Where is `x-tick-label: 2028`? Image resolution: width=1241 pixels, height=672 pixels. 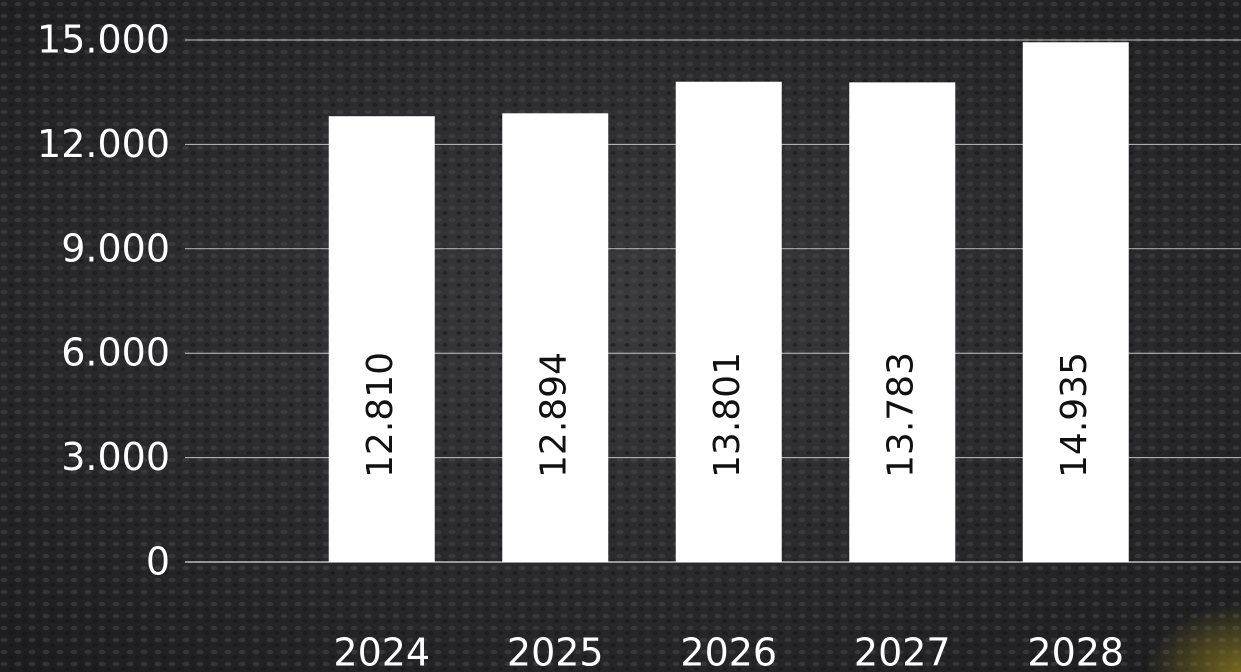 x-tick-label: 2028 is located at coordinates (1075, 651).